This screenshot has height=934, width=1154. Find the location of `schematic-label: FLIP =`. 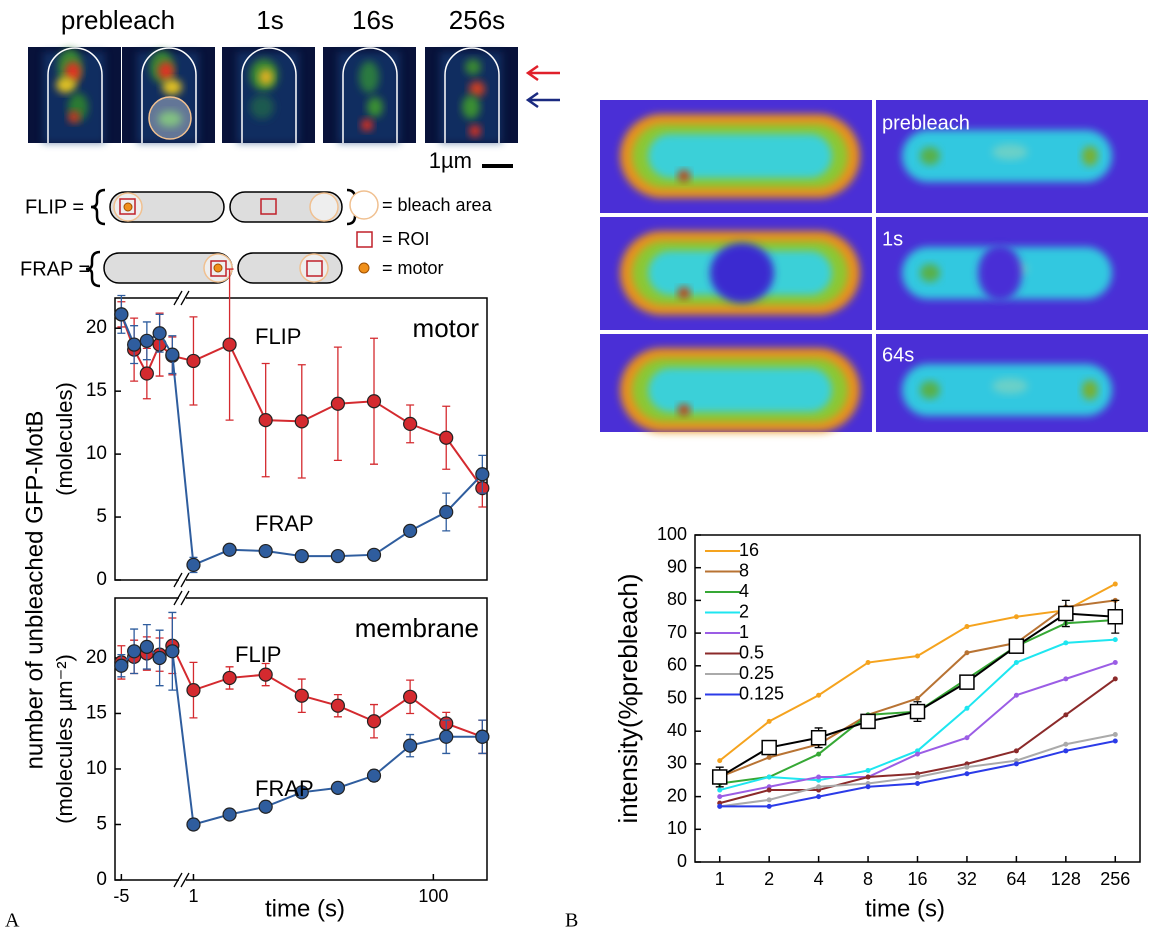

schematic-label: FLIP = is located at coordinates (54, 207).